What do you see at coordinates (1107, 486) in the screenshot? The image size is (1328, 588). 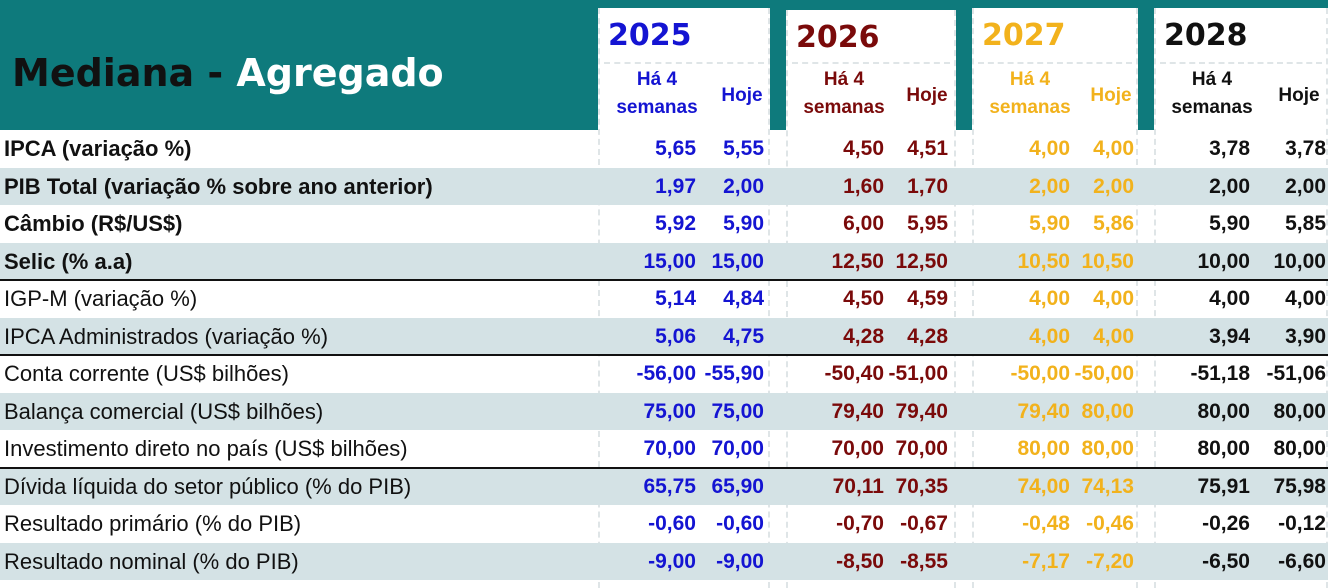 I see `value-hoje: 74,13` at bounding box center [1107, 486].